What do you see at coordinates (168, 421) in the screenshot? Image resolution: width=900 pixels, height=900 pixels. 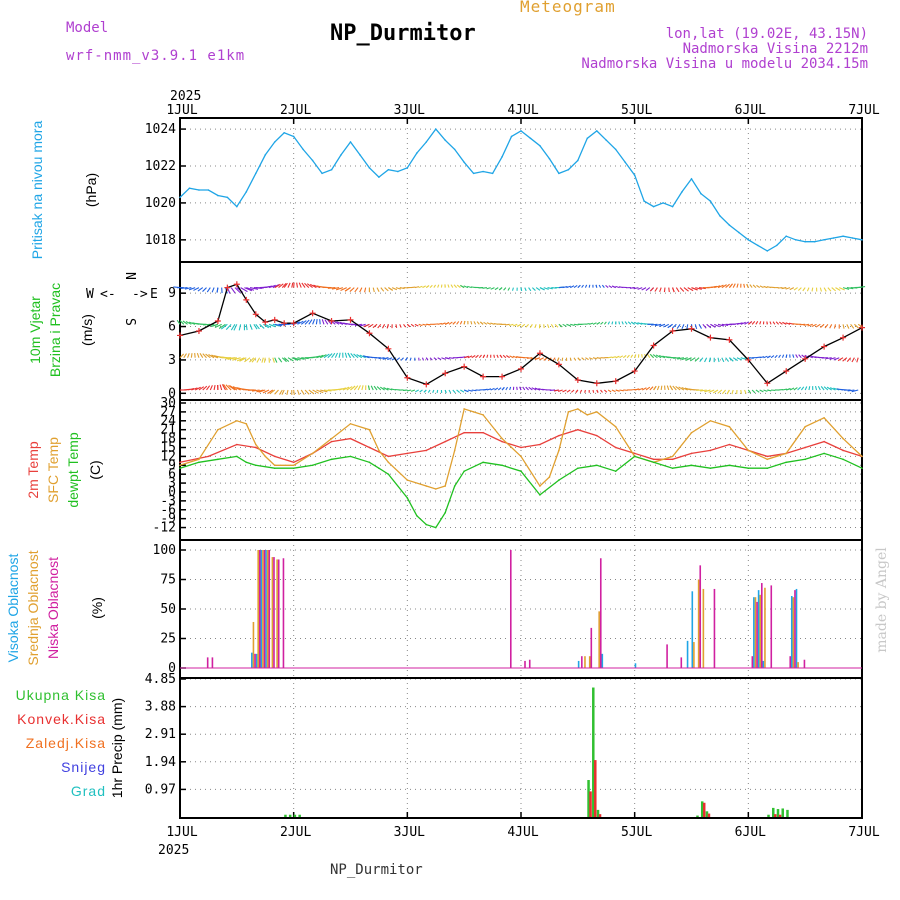 I see `y-tick-label: 24` at bounding box center [168, 421].